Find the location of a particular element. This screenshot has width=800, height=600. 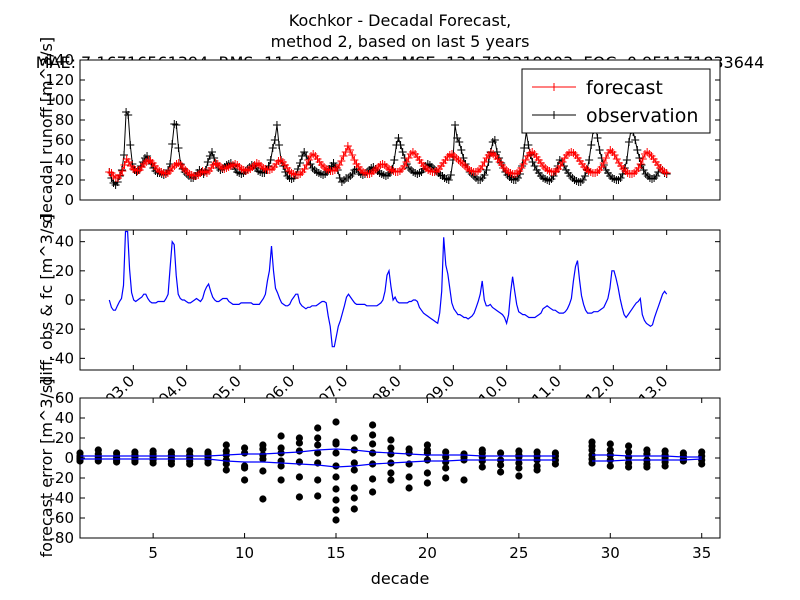

y-tick-label: -20 is located at coordinates (62, 478).